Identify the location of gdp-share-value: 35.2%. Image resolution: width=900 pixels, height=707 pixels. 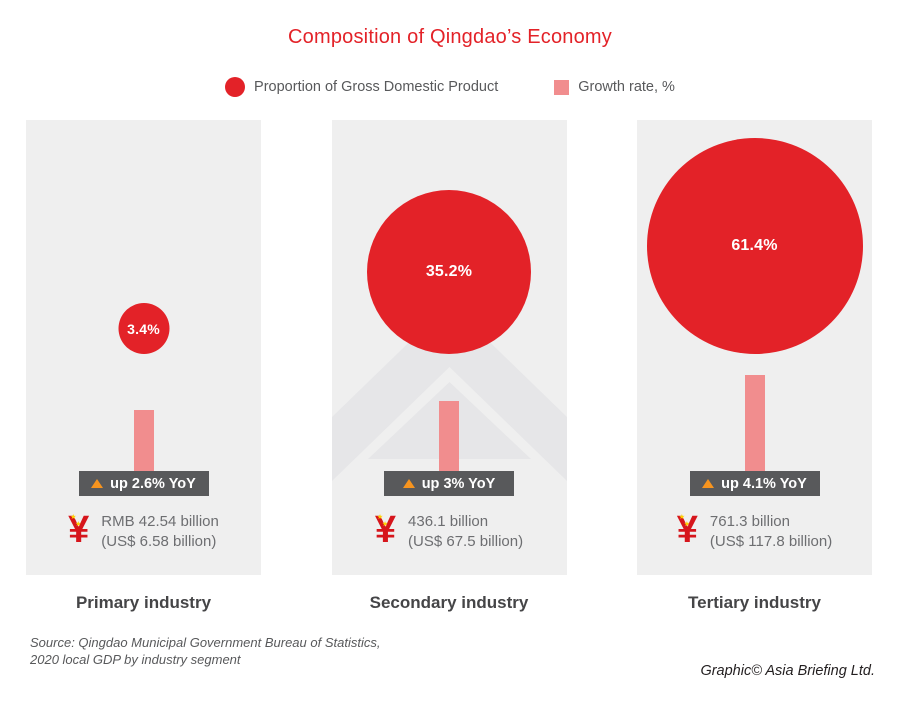
(449, 271).